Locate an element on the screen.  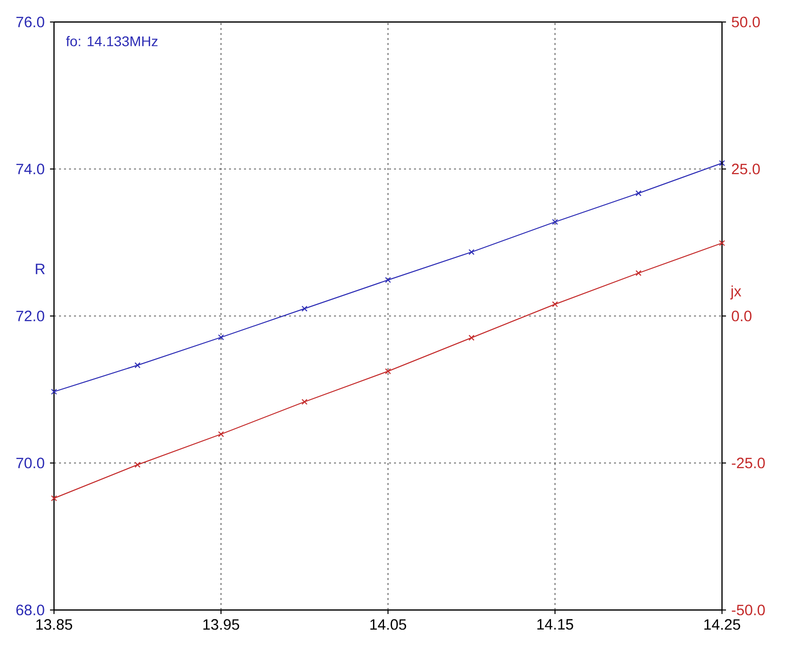
x-tick-label: 13.85 is located at coordinates (54, 624).